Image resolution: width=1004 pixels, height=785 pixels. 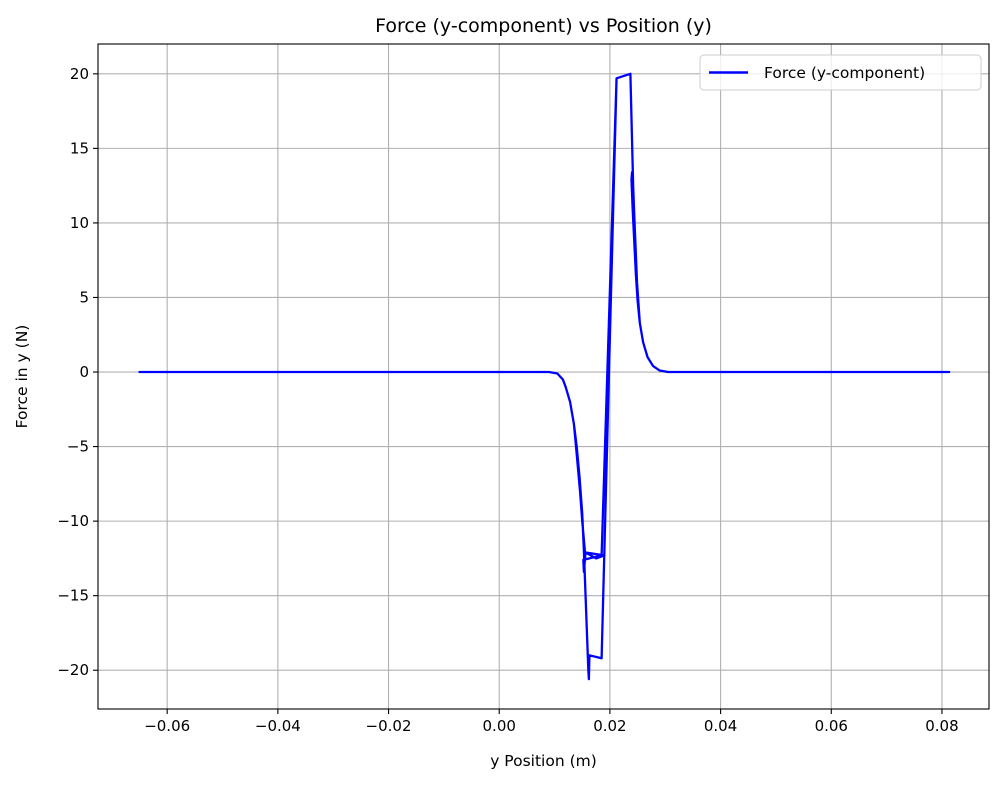 What do you see at coordinates (278, 726) in the screenshot?
I see `x-tick-label: −0.04` at bounding box center [278, 726].